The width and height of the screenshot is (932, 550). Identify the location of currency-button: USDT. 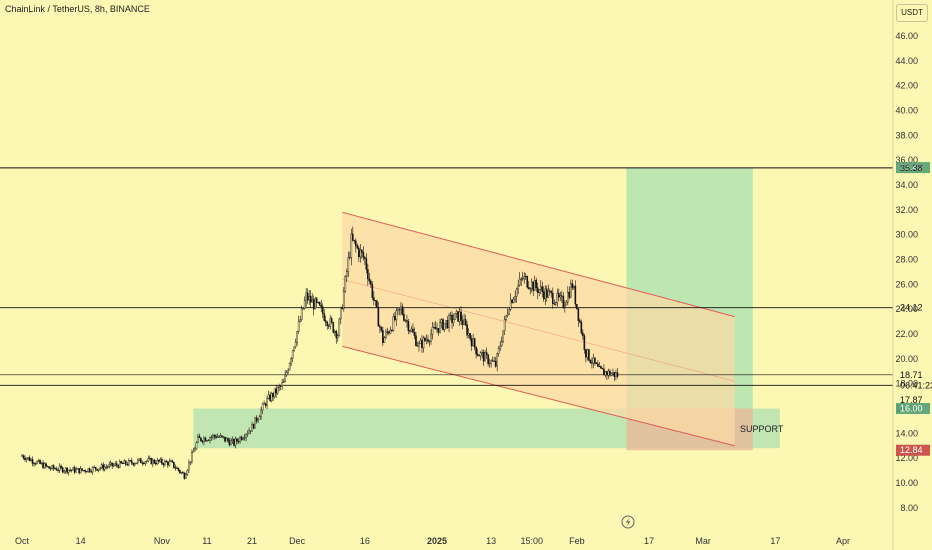
(912, 13).